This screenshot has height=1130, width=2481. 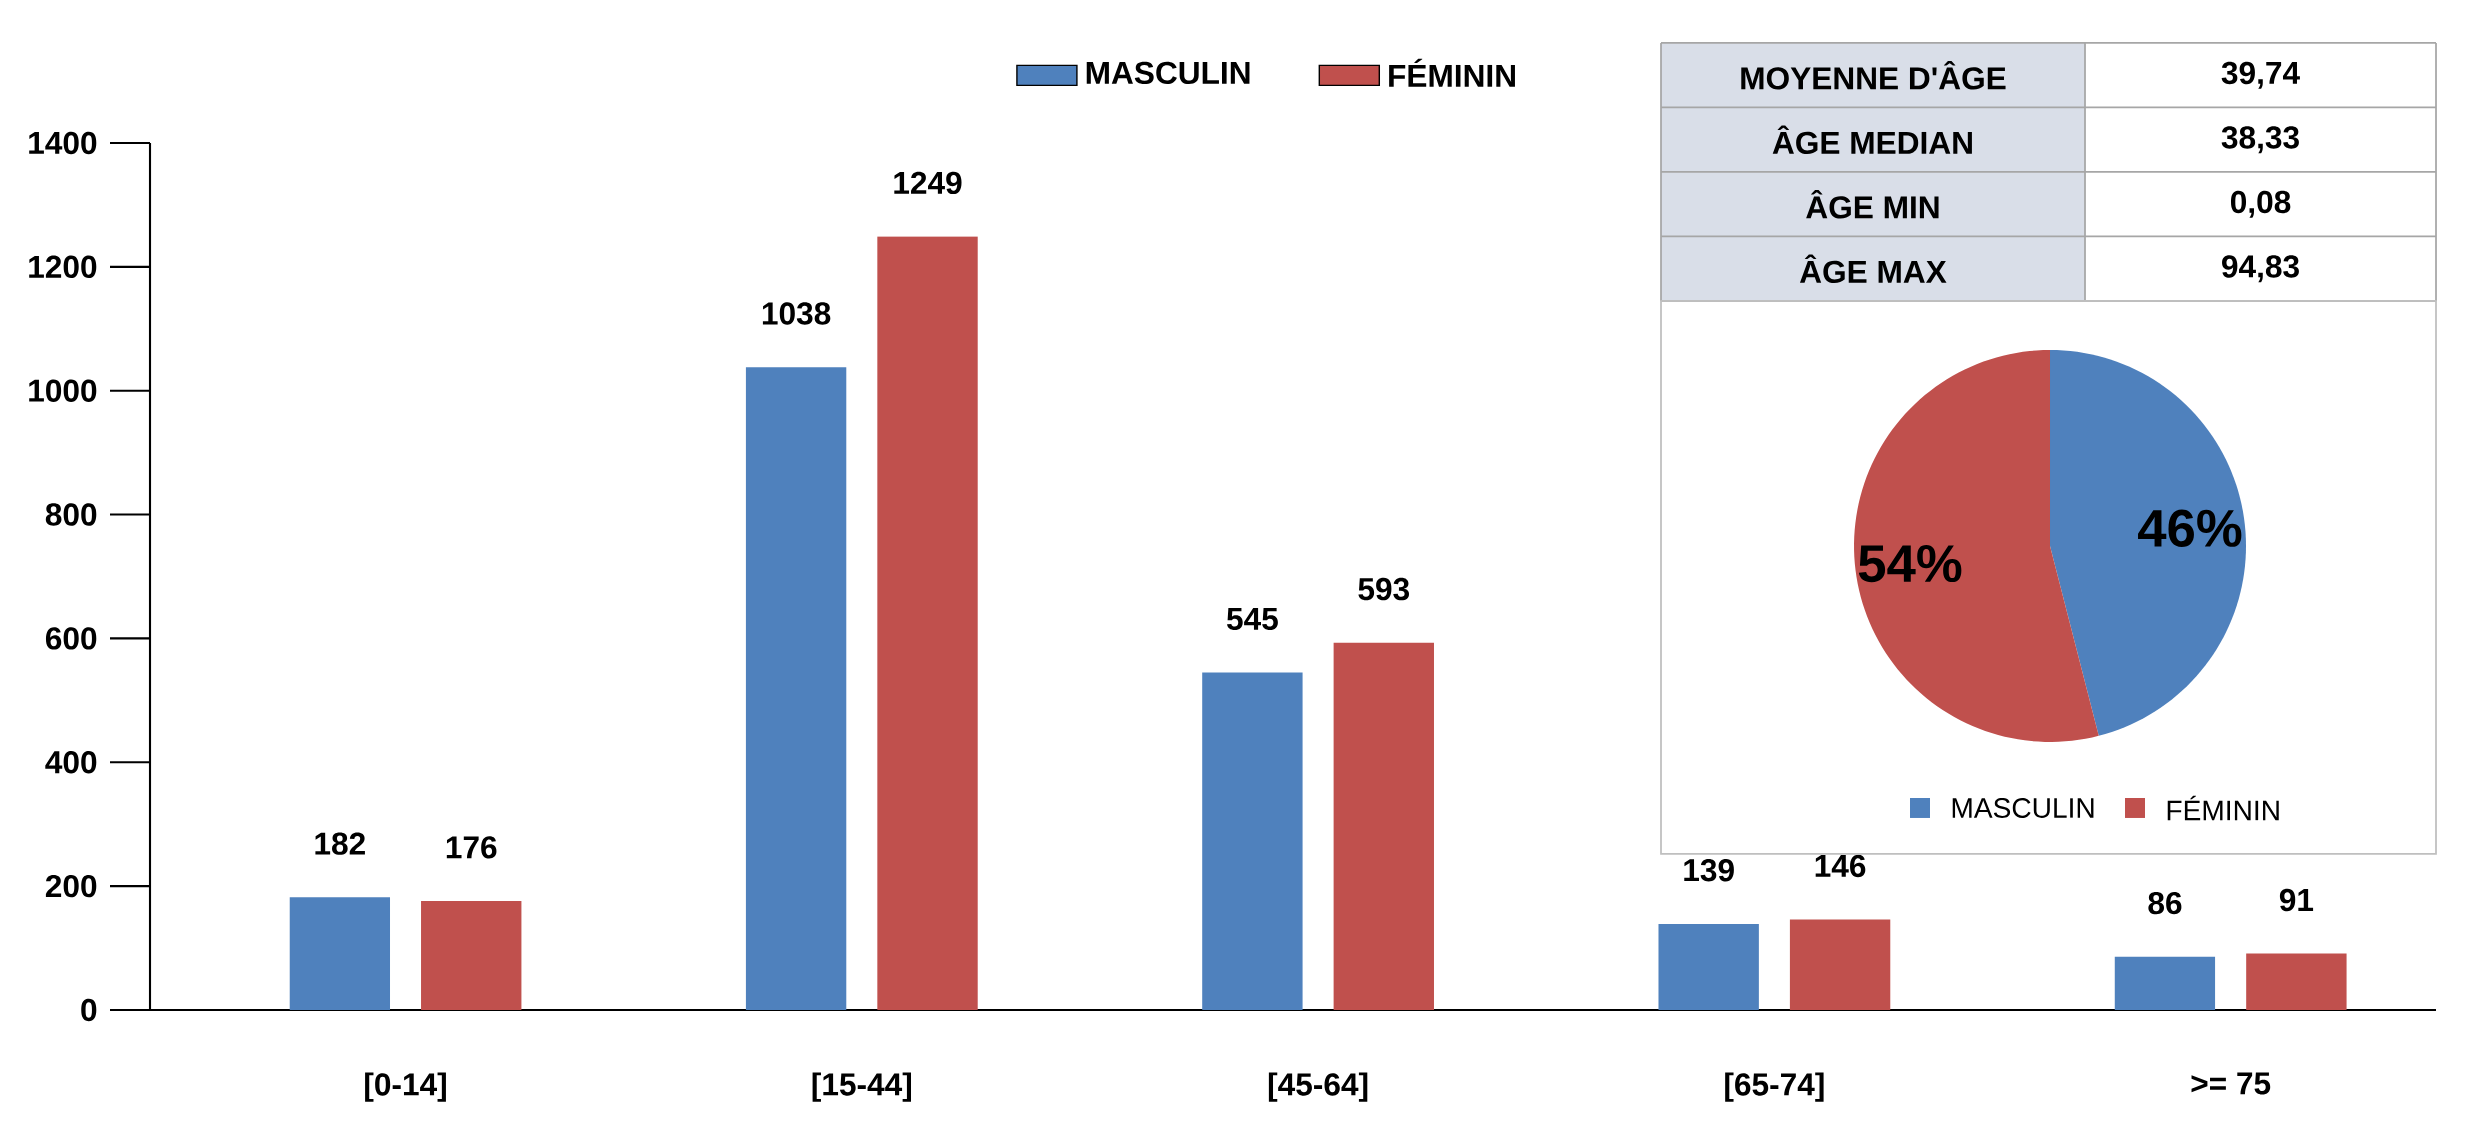 What do you see at coordinates (340, 843) in the screenshot?
I see `data-label: 182` at bounding box center [340, 843].